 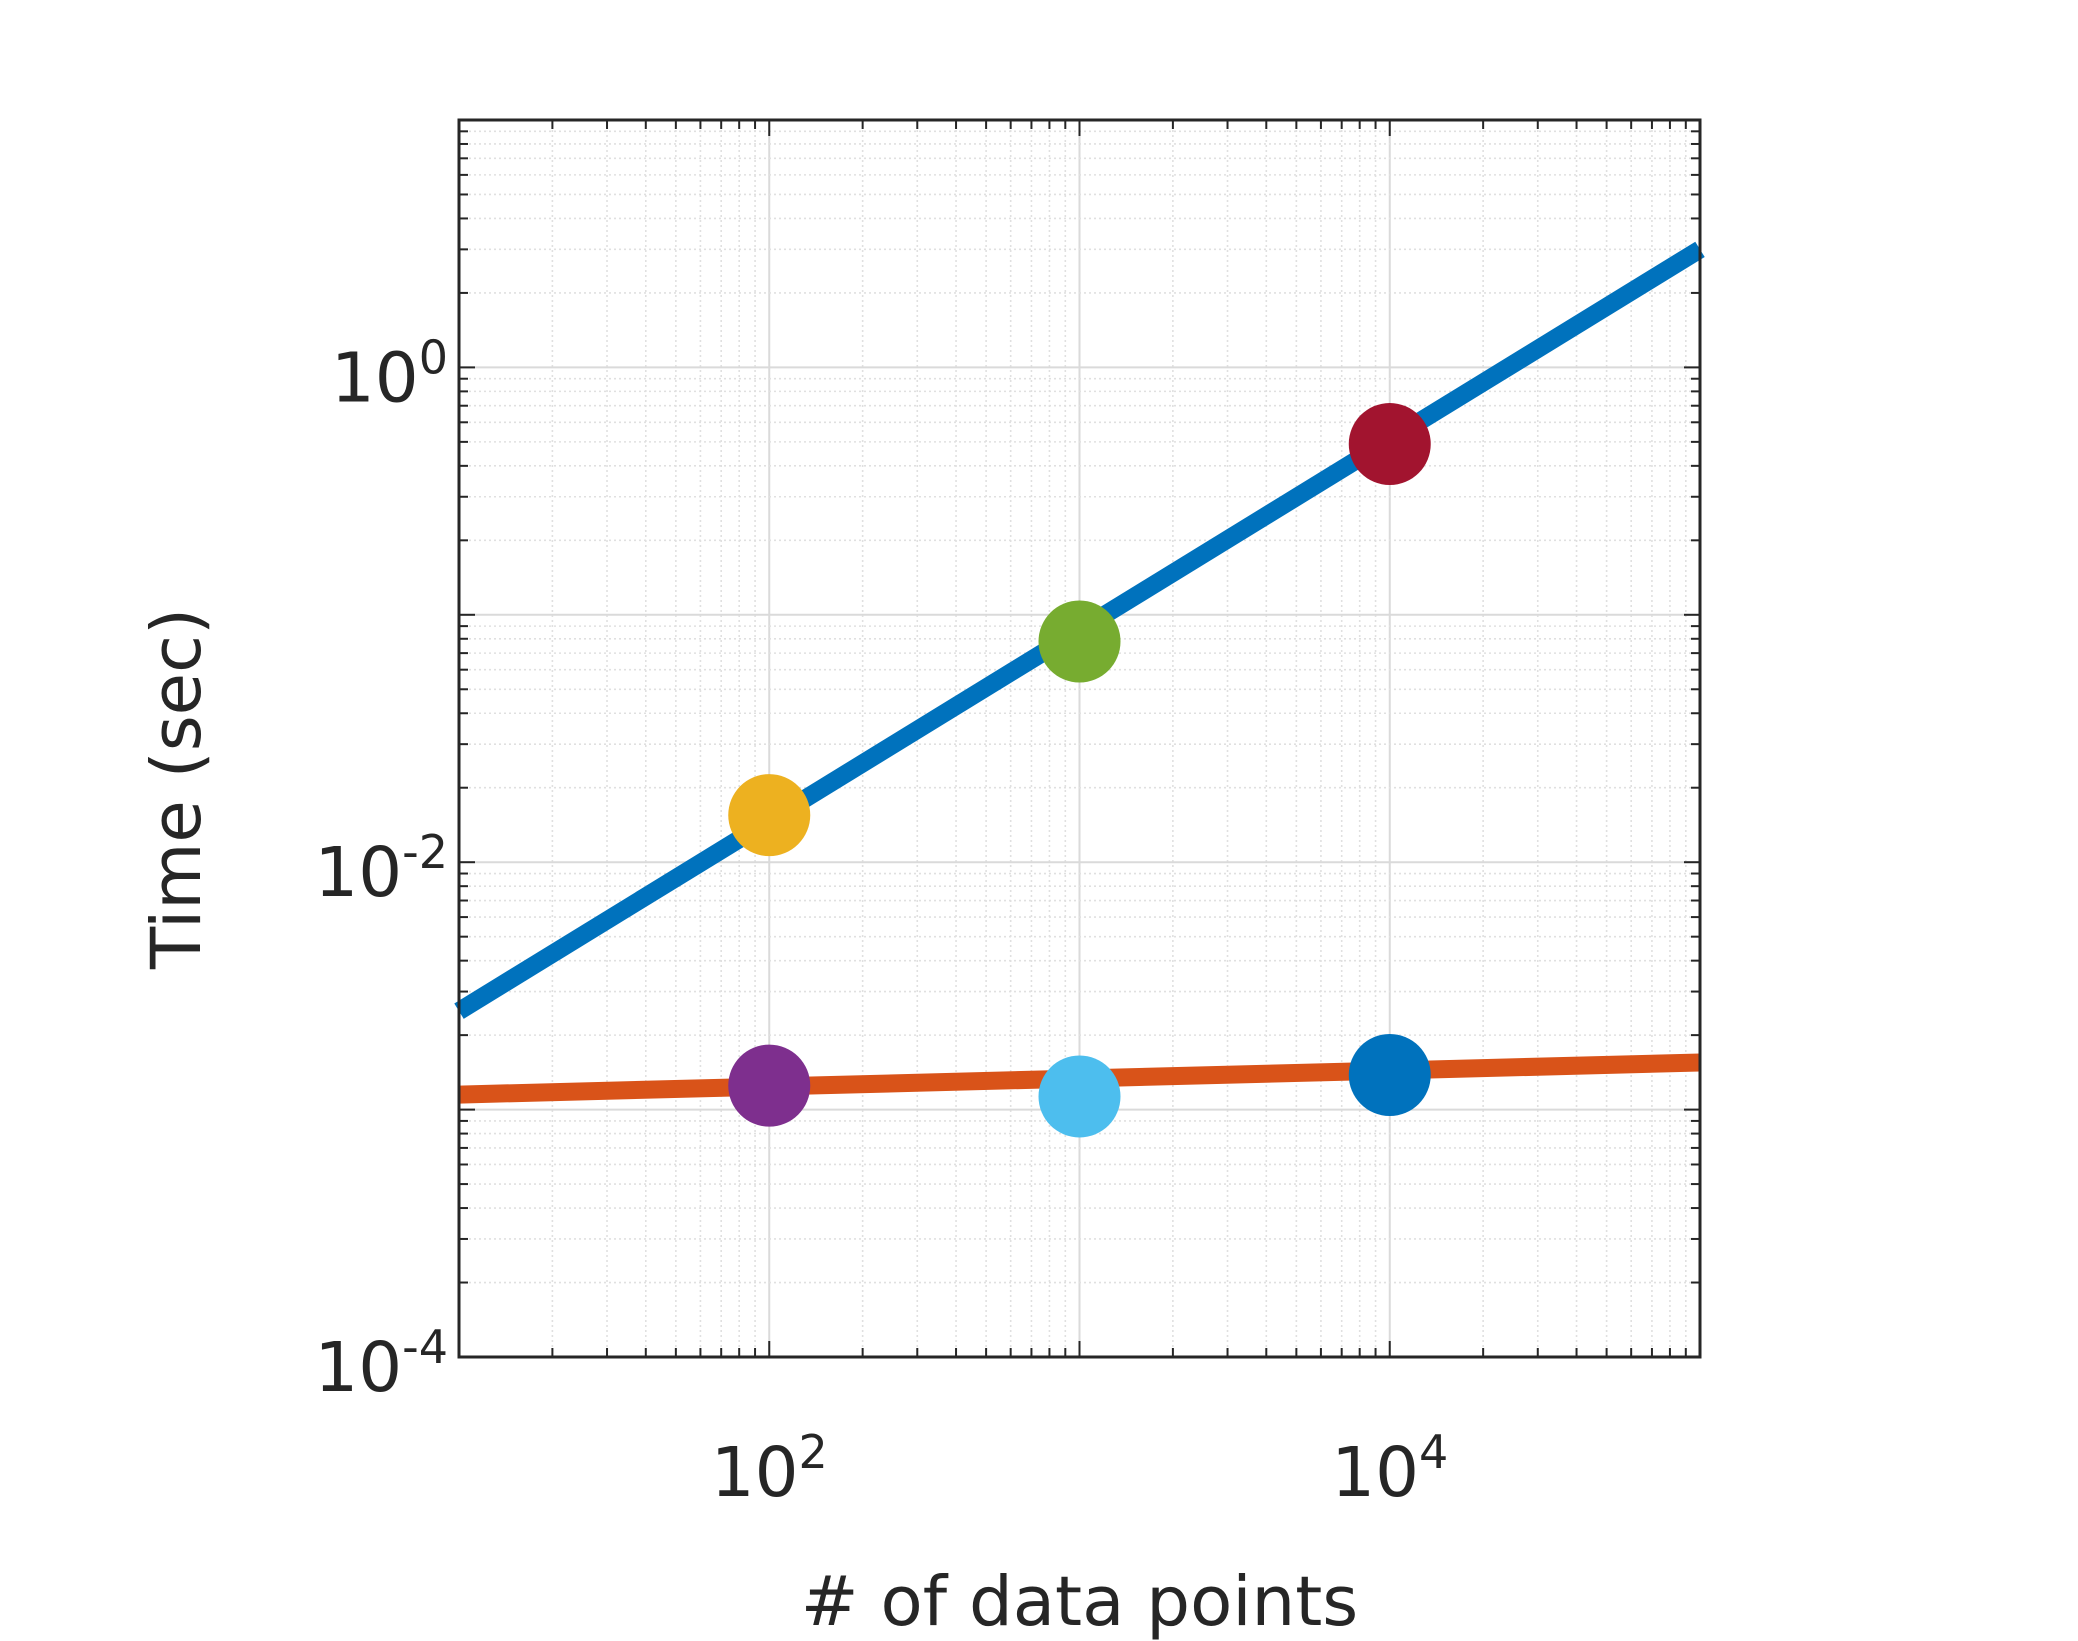 What do you see at coordinates (1389, 1469) in the screenshot?
I see `x-tick-label: 104` at bounding box center [1389, 1469].